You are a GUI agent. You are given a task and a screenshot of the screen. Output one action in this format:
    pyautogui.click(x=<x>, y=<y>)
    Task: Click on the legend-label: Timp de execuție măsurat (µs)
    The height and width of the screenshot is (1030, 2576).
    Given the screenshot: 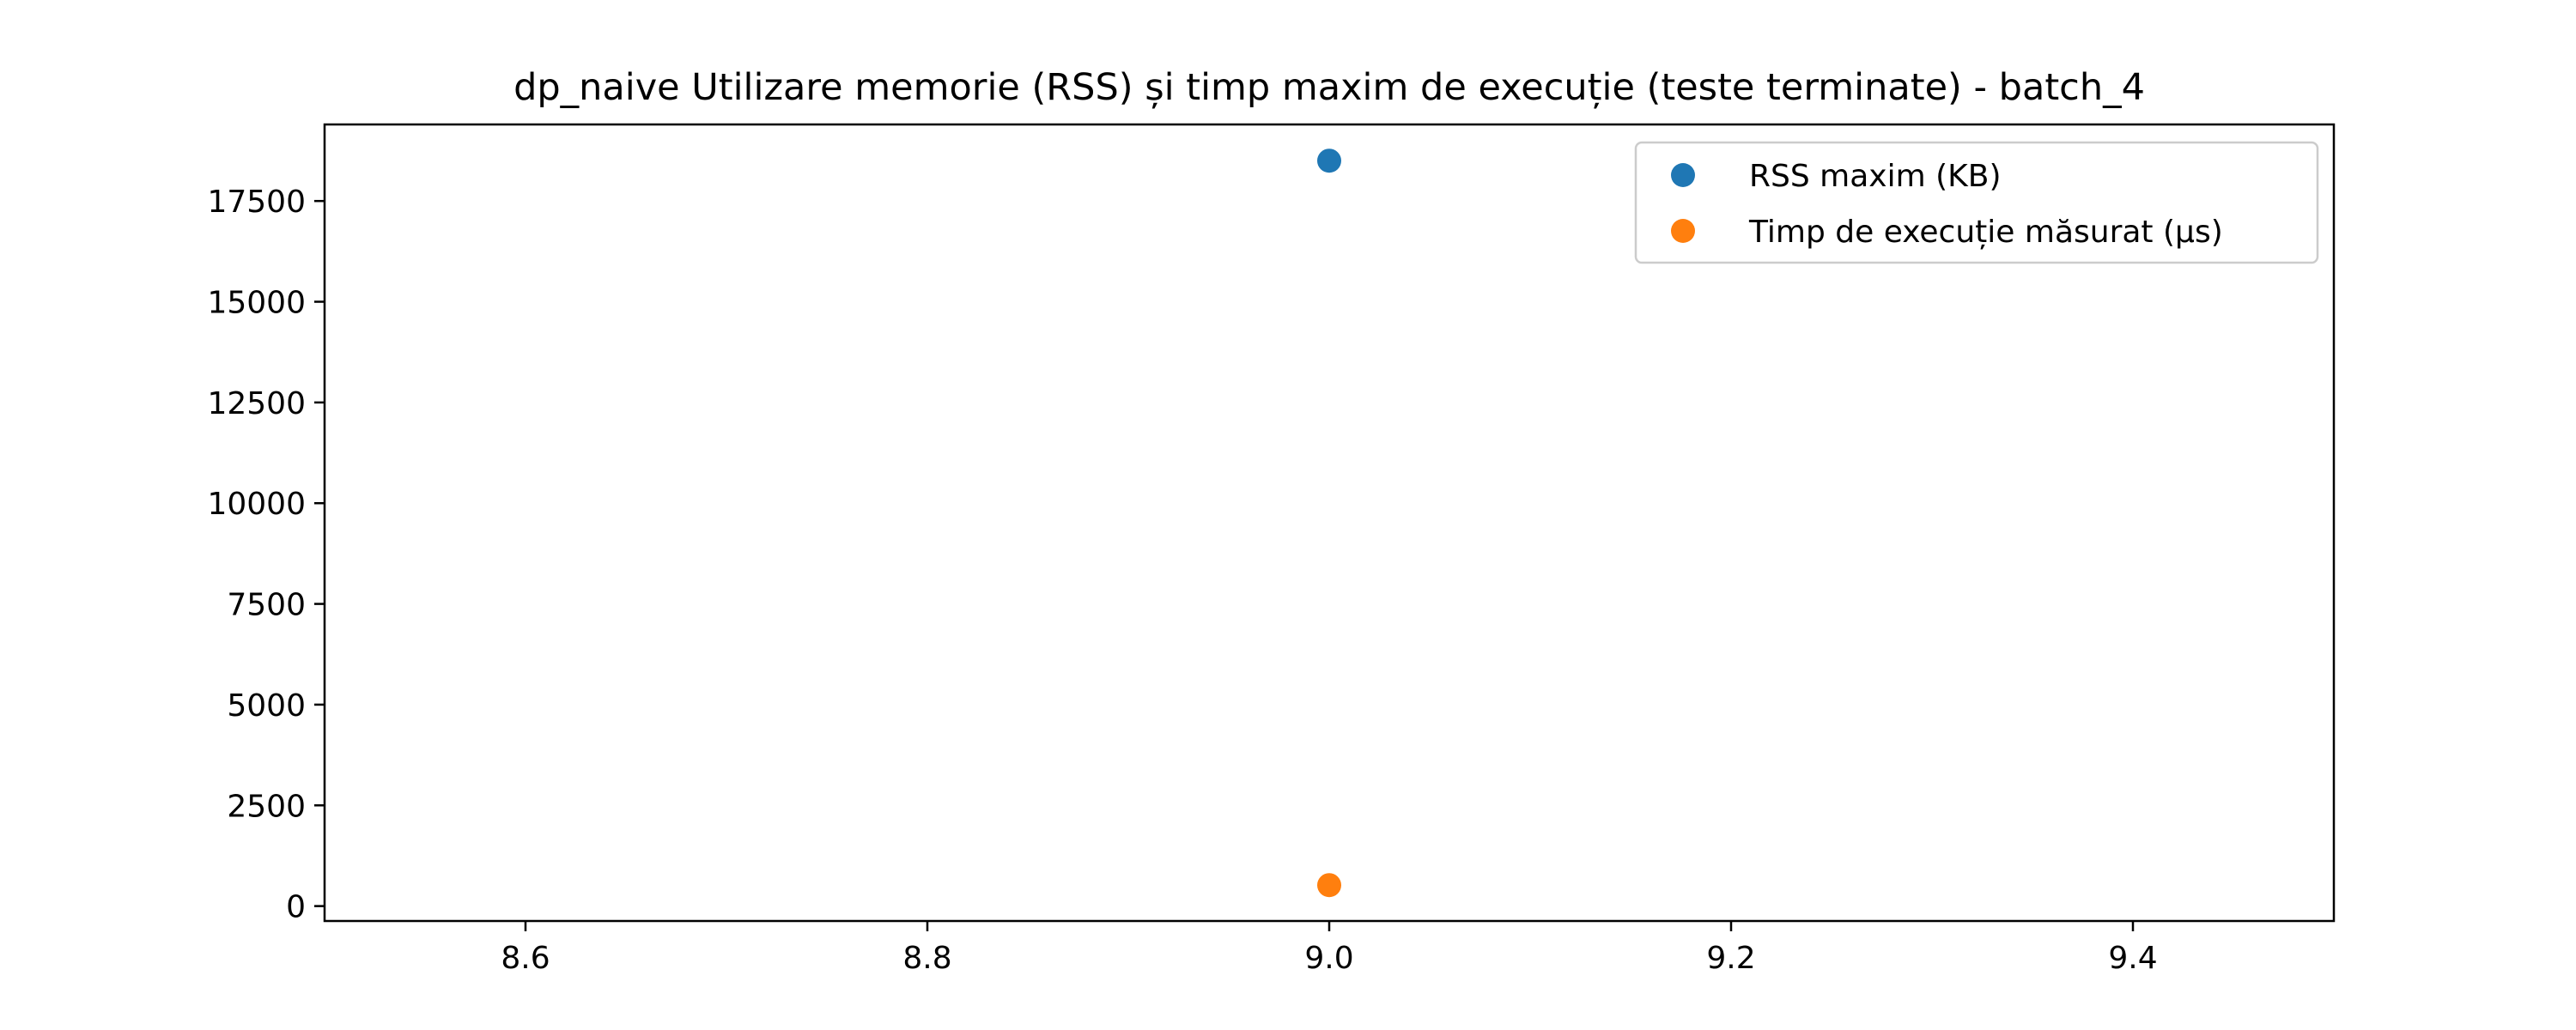 What is the action you would take?
    pyautogui.click(x=1985, y=232)
    